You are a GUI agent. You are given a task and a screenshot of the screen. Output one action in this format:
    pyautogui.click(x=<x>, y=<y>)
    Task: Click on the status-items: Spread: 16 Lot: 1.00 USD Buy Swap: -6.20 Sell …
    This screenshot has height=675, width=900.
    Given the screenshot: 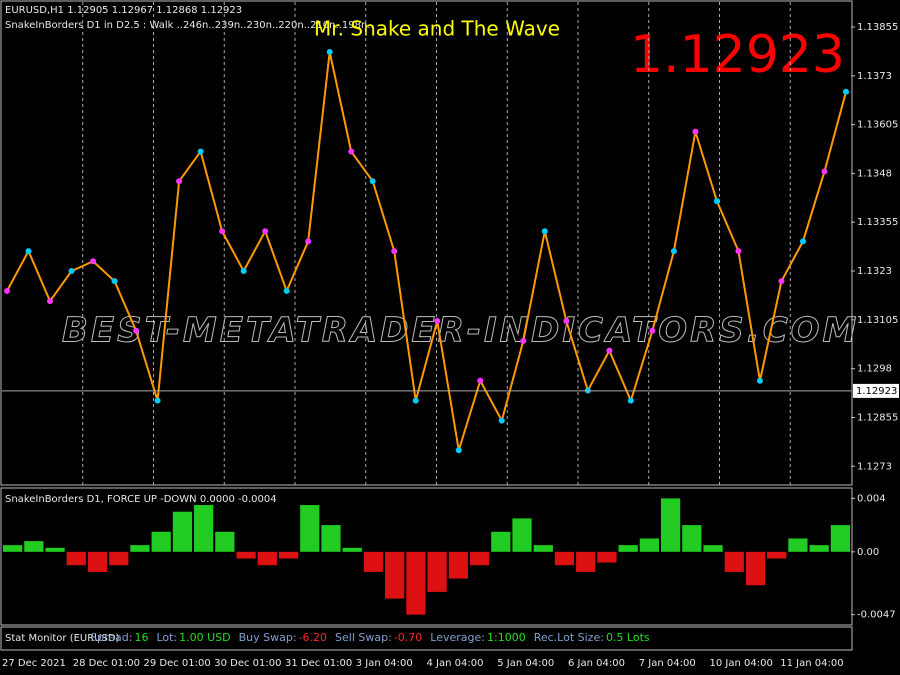 What is the action you would take?
    pyautogui.click(x=370, y=637)
    